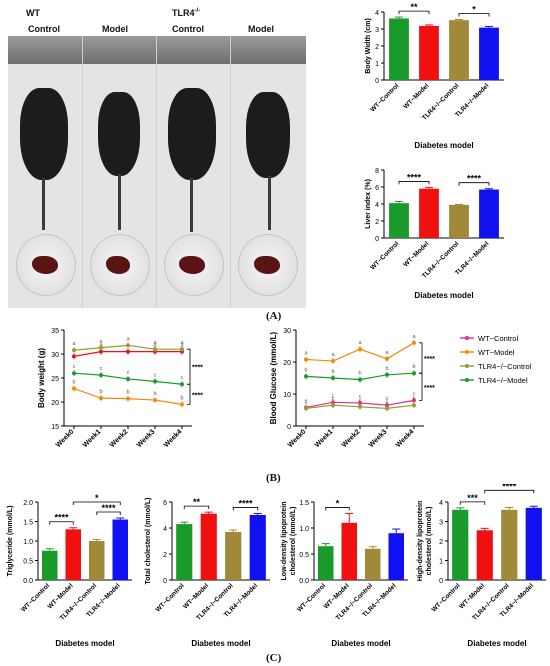 Image resolution: width=550 pixels, height=666 pixels. Describe the element at coordinates (28, 503) in the screenshot. I see `y-tick-label: 2.0` at that location.